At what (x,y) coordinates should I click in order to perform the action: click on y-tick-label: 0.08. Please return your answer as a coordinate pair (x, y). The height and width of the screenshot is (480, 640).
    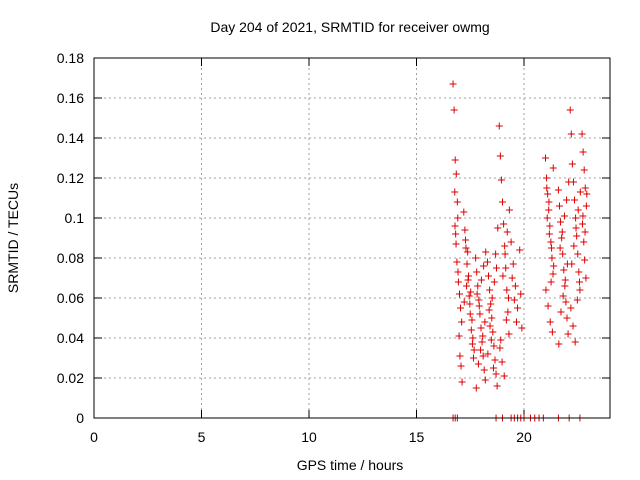
    Looking at the image, I should click on (70, 258).